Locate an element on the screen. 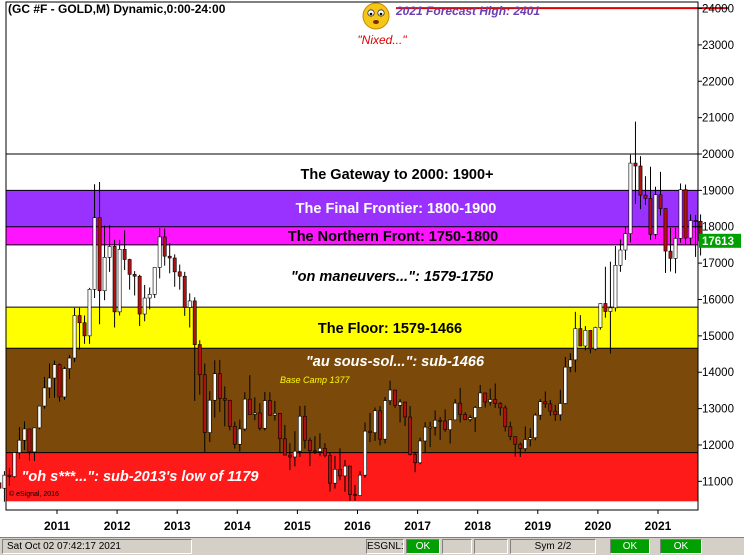 The width and height of the screenshot is (744, 555). zone-label-sous_sol: "au sous-sol...": sub-1466 is located at coordinates (395, 362).